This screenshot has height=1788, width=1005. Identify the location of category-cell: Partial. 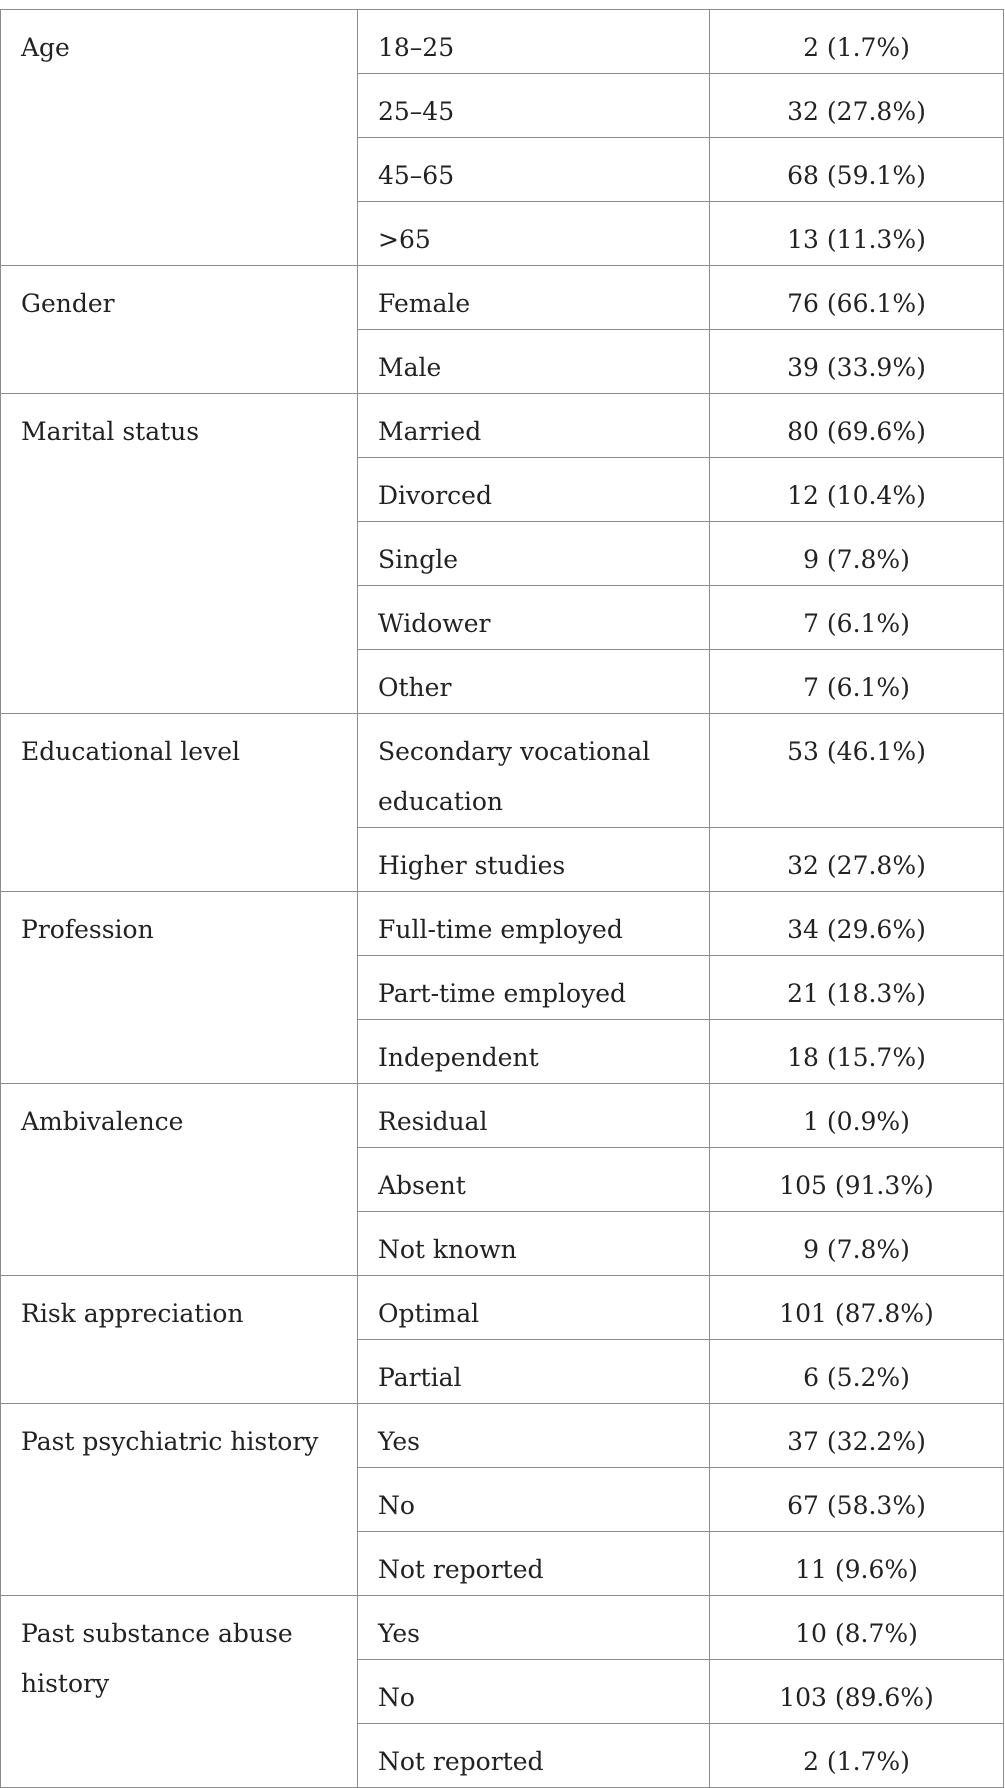
(533, 1371).